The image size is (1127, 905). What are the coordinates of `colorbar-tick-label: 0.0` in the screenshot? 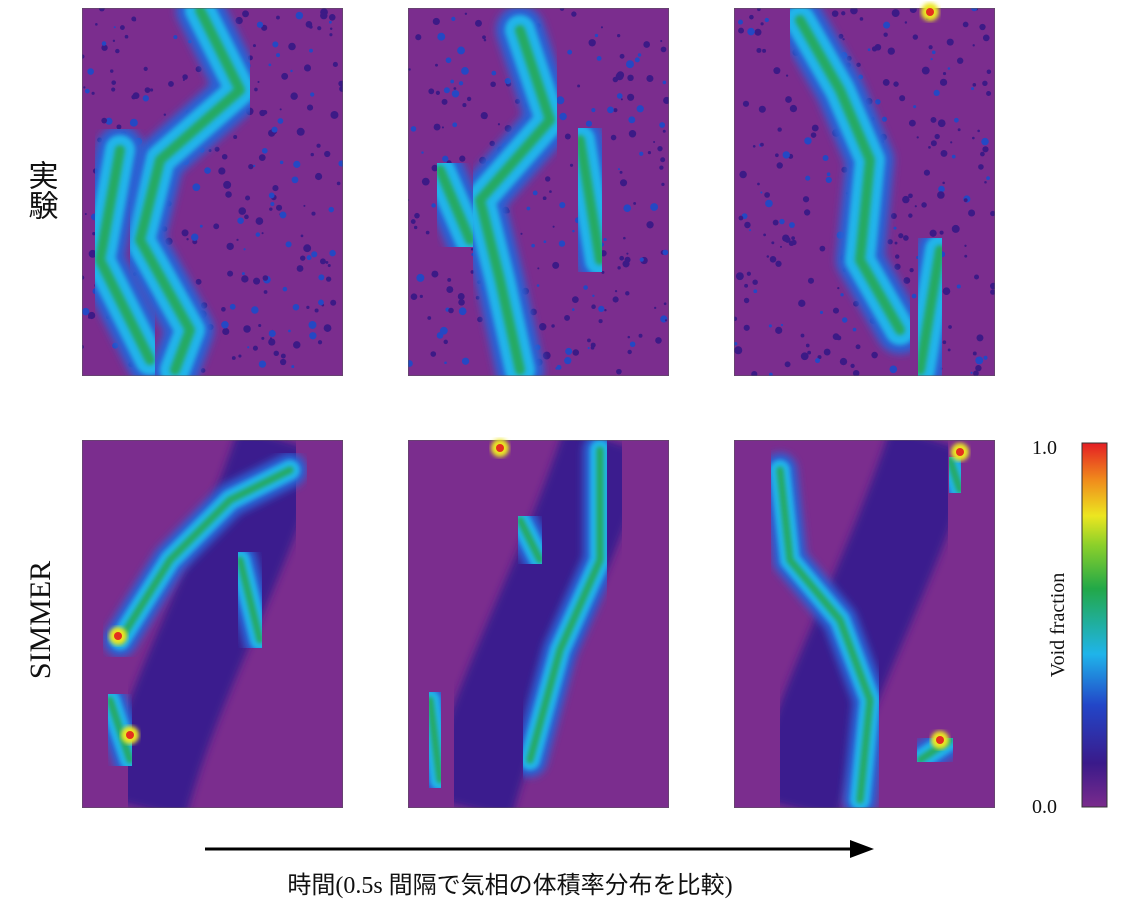 It's located at (1044, 807).